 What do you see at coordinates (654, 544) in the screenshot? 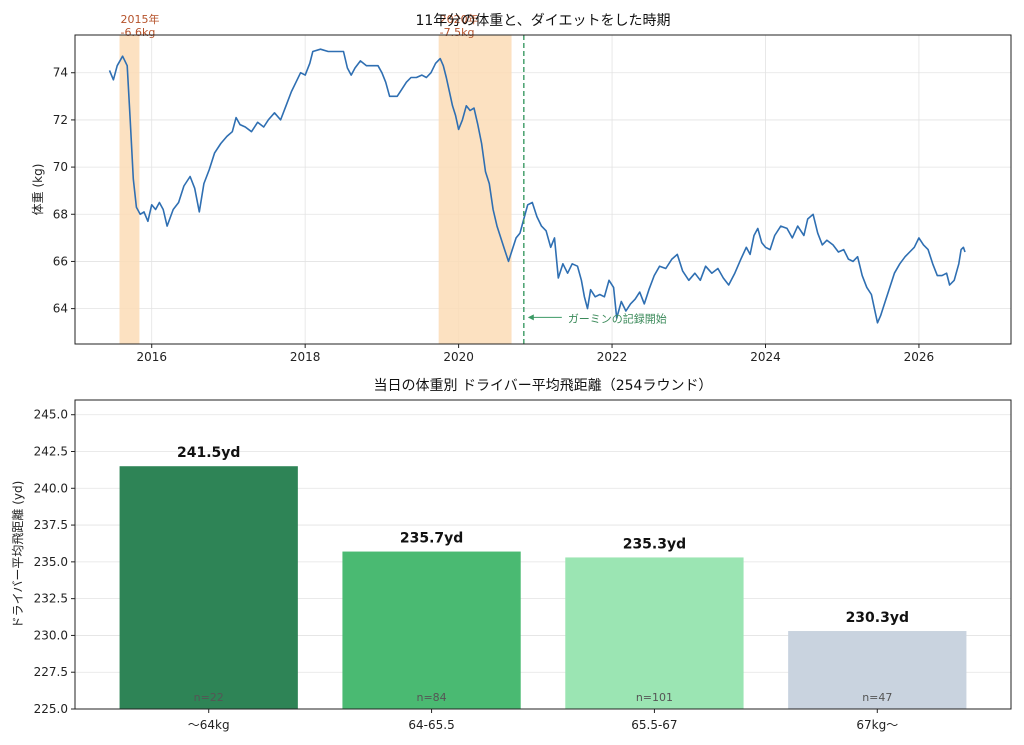
I see `bar-value-label: 235.3yd` at bounding box center [654, 544].